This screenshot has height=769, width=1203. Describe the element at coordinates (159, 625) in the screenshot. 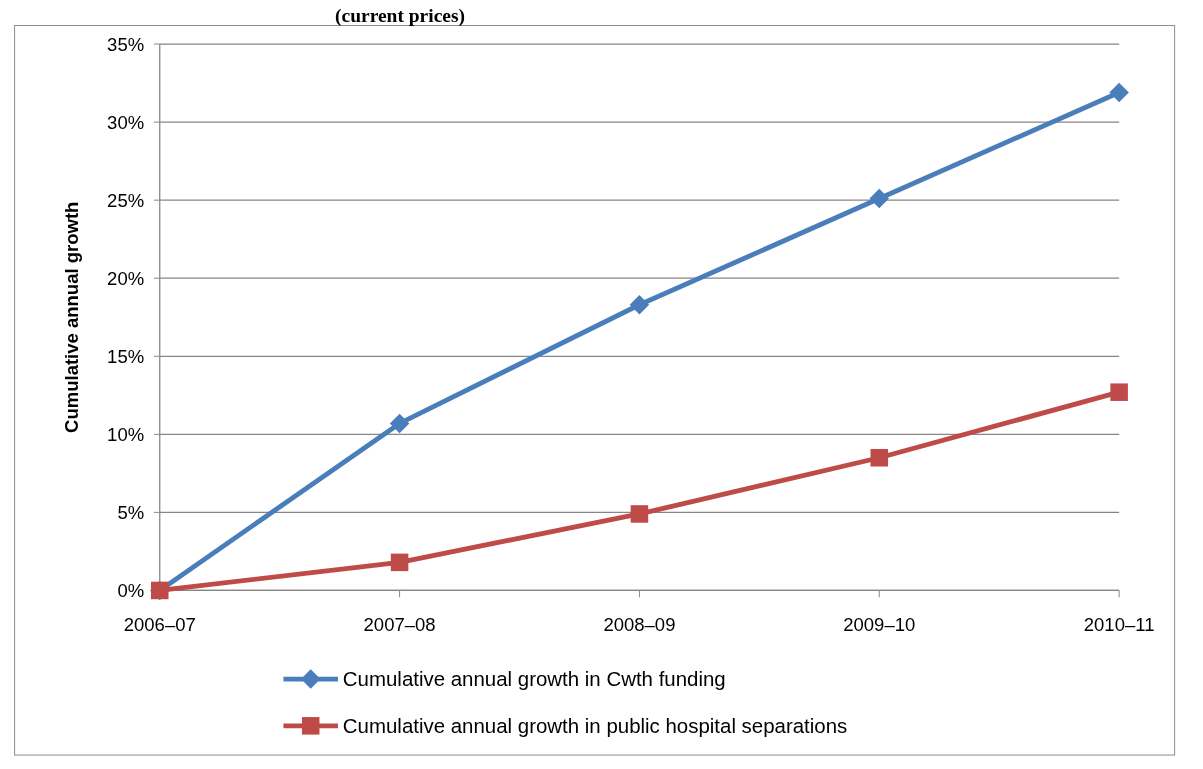

I see `x-tick-label: 2006–07` at that location.